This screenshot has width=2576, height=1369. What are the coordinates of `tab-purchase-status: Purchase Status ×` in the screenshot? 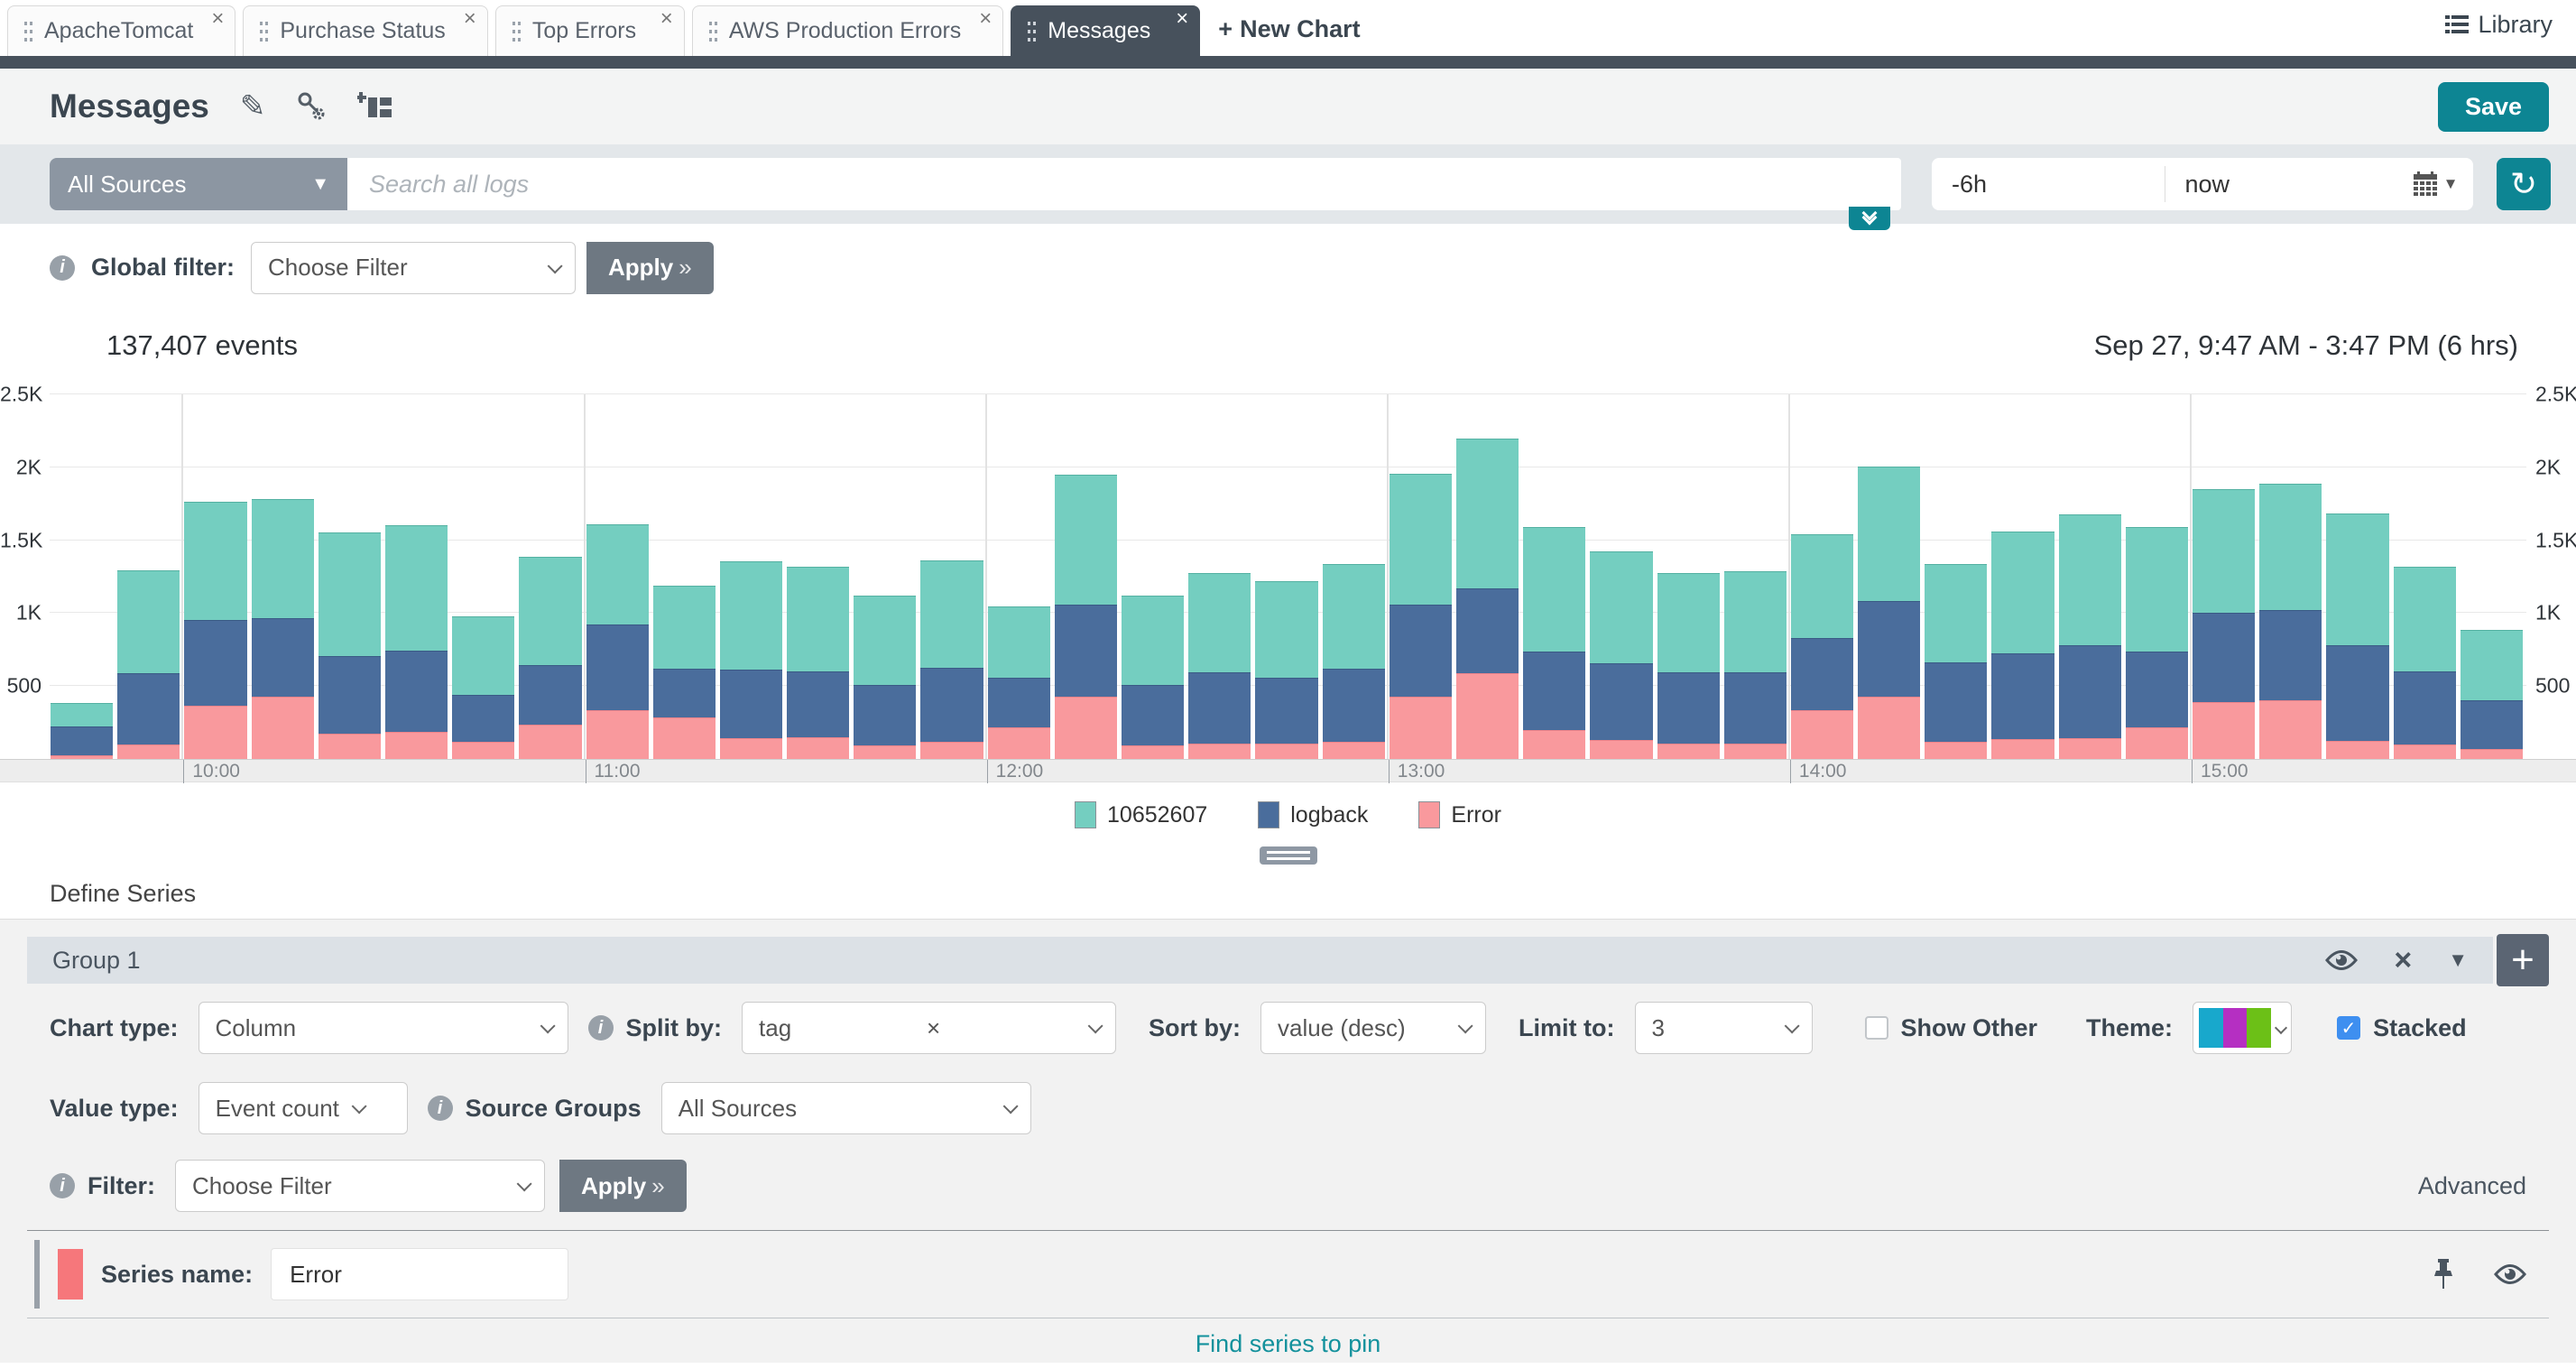 It's located at (365, 30).